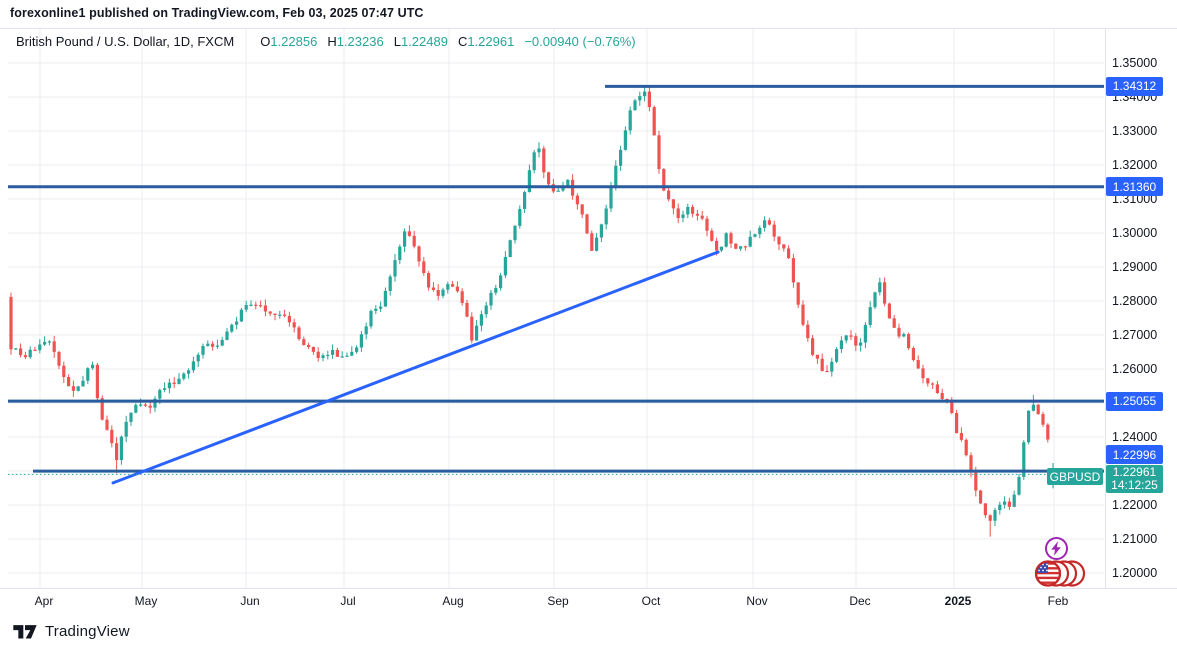  Describe the element at coordinates (1075, 477) in the screenshot. I see `current-symbol-label: GBPUSD` at that location.